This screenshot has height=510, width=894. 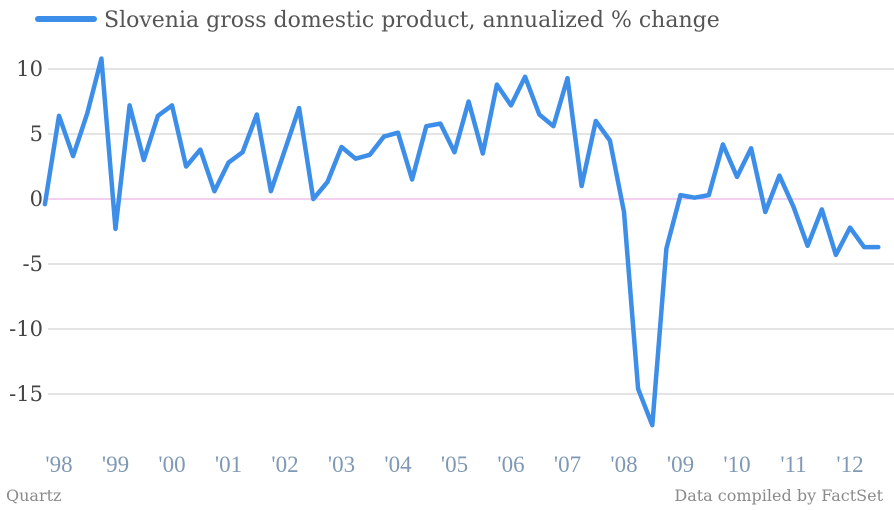 What do you see at coordinates (228, 464) in the screenshot?
I see `x-tick-label: '01` at bounding box center [228, 464].